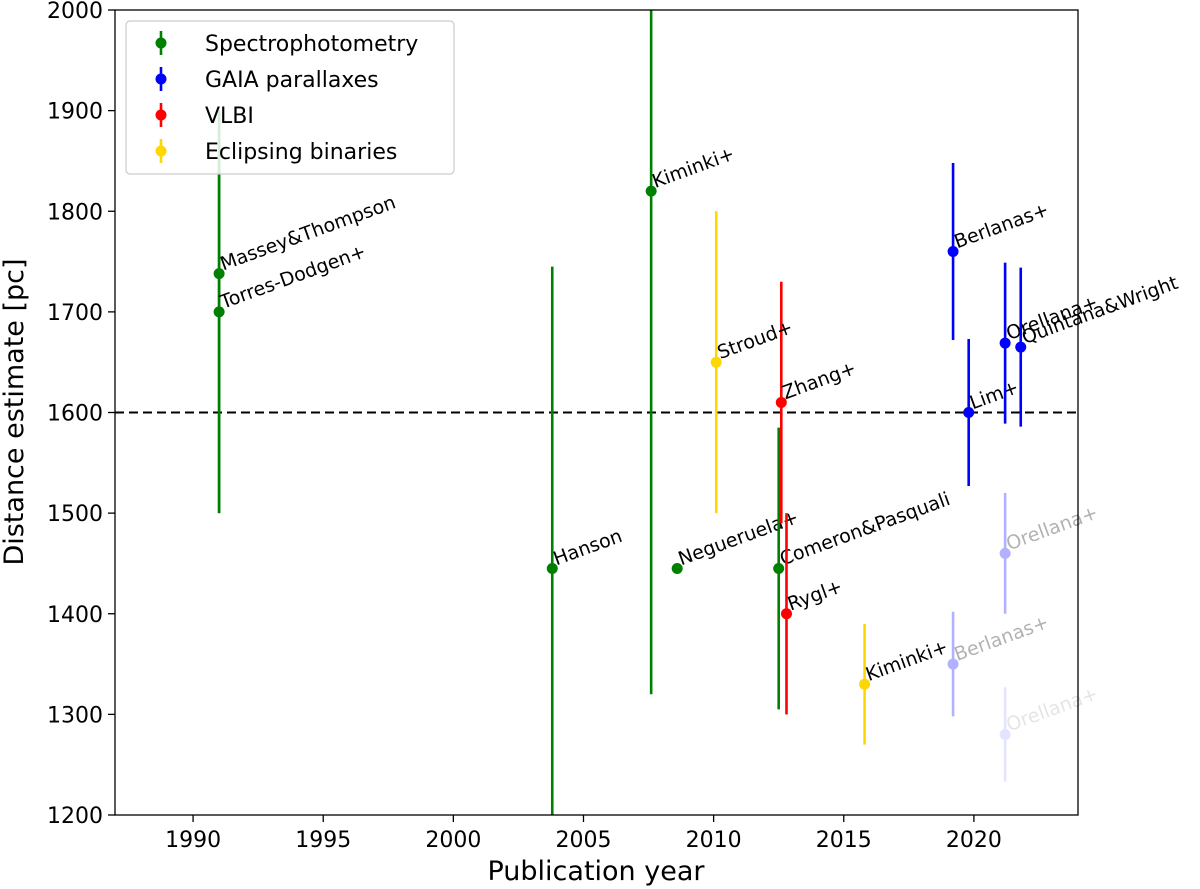 The height and width of the screenshot is (889, 1200). What do you see at coordinates (75, 514) in the screenshot?
I see `y-tick-label: 1500` at bounding box center [75, 514].